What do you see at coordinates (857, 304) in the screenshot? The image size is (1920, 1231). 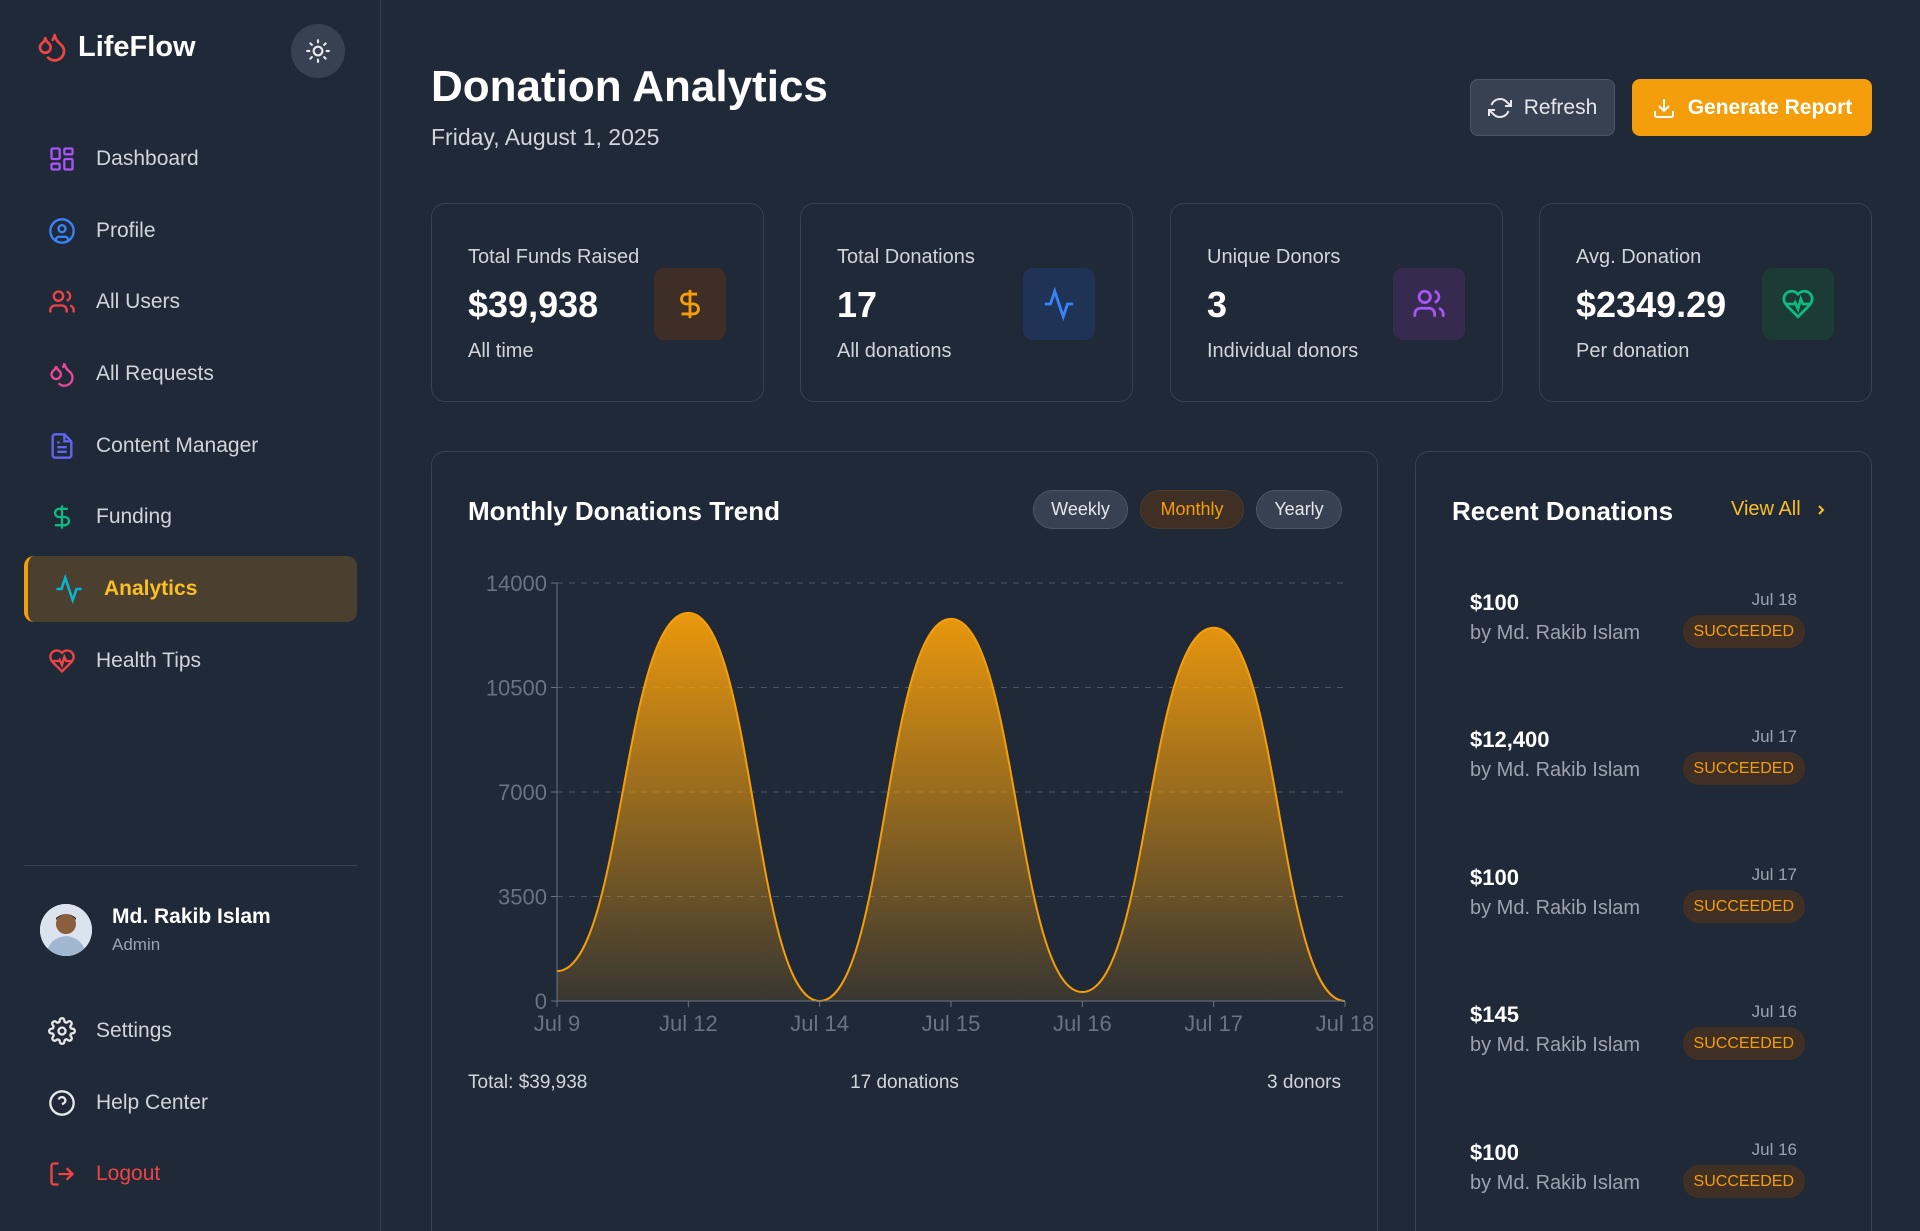 I see `stat-value: 17` at bounding box center [857, 304].